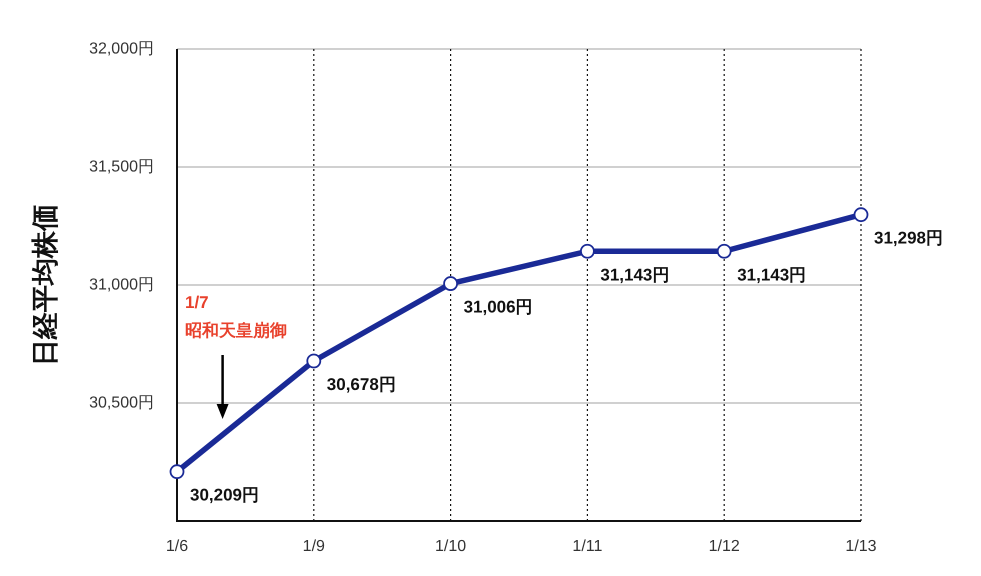  Describe the element at coordinates (450, 546) in the screenshot. I see `x-tick-label: 1/10` at that location.